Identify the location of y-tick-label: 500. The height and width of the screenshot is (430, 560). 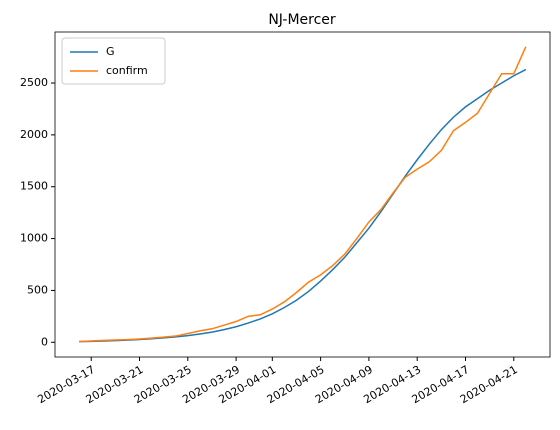
(37, 289).